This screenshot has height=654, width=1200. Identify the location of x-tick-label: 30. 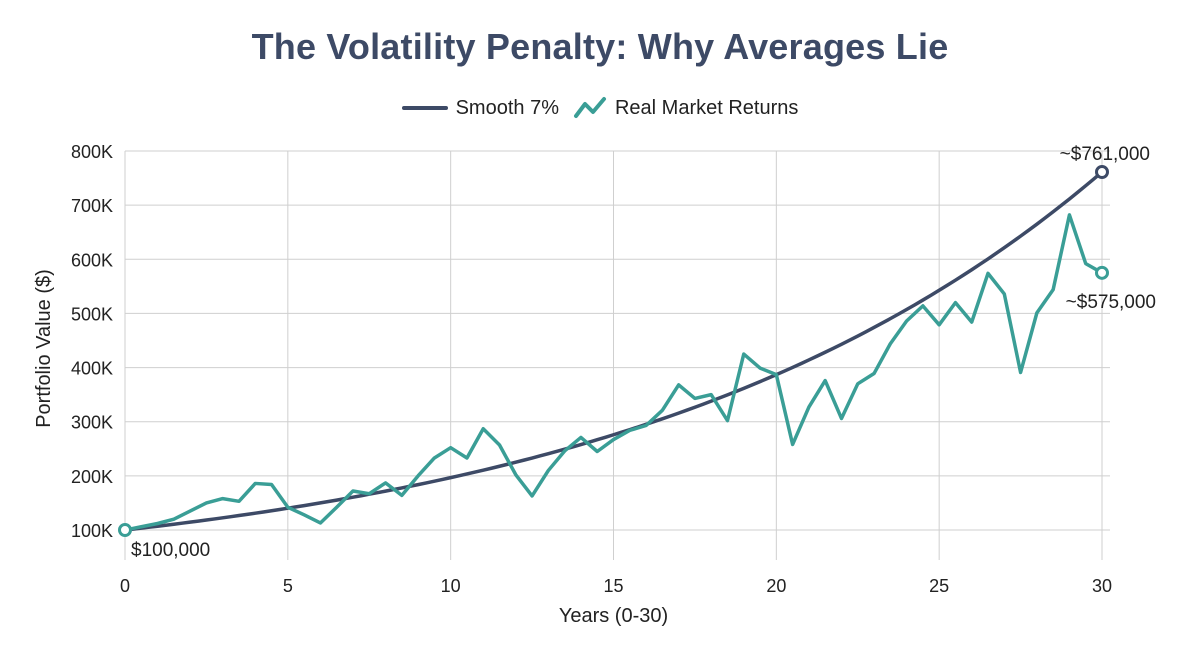
(1102, 586).